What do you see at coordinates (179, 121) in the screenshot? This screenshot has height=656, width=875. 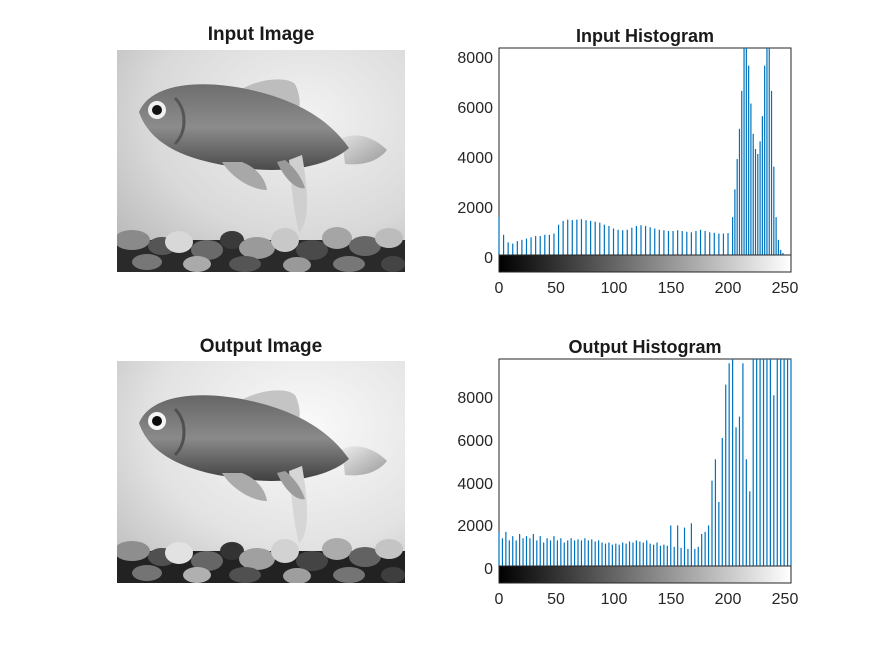 I see `fish-gill` at bounding box center [179, 121].